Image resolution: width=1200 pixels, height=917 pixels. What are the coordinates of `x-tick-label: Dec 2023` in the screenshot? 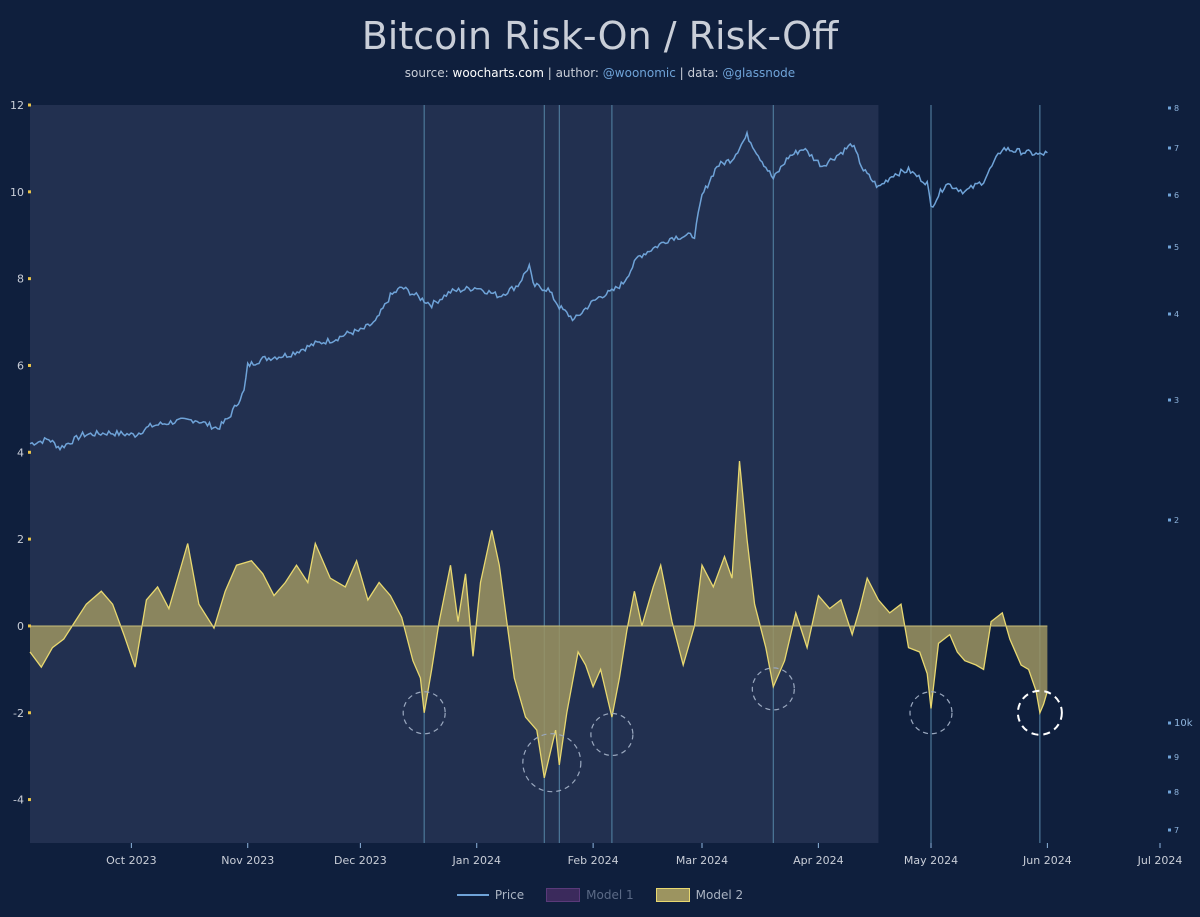 It's located at (360, 860).